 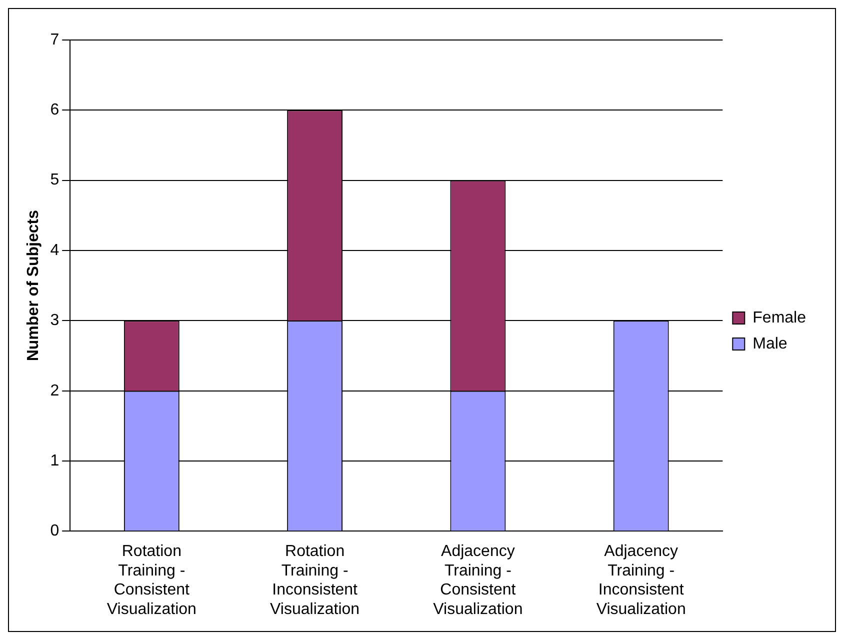 What do you see at coordinates (779, 317) in the screenshot?
I see `legend-label: Female` at bounding box center [779, 317].